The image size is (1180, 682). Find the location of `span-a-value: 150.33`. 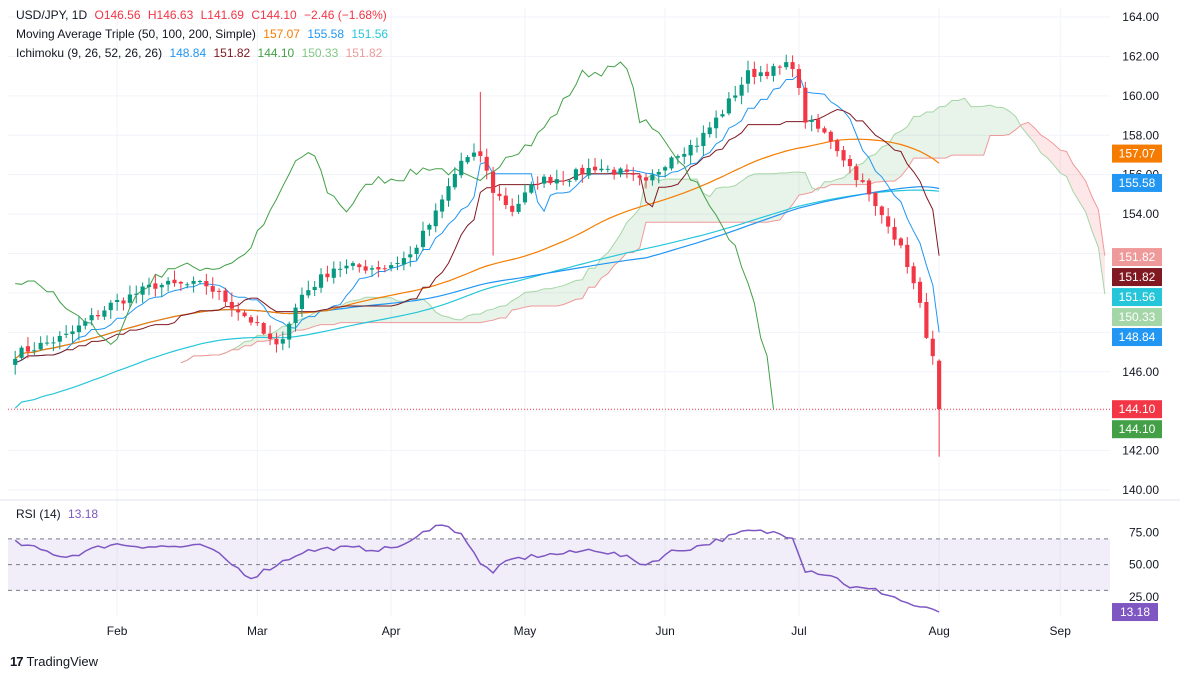

span-a-value: 150.33 is located at coordinates (320, 53).